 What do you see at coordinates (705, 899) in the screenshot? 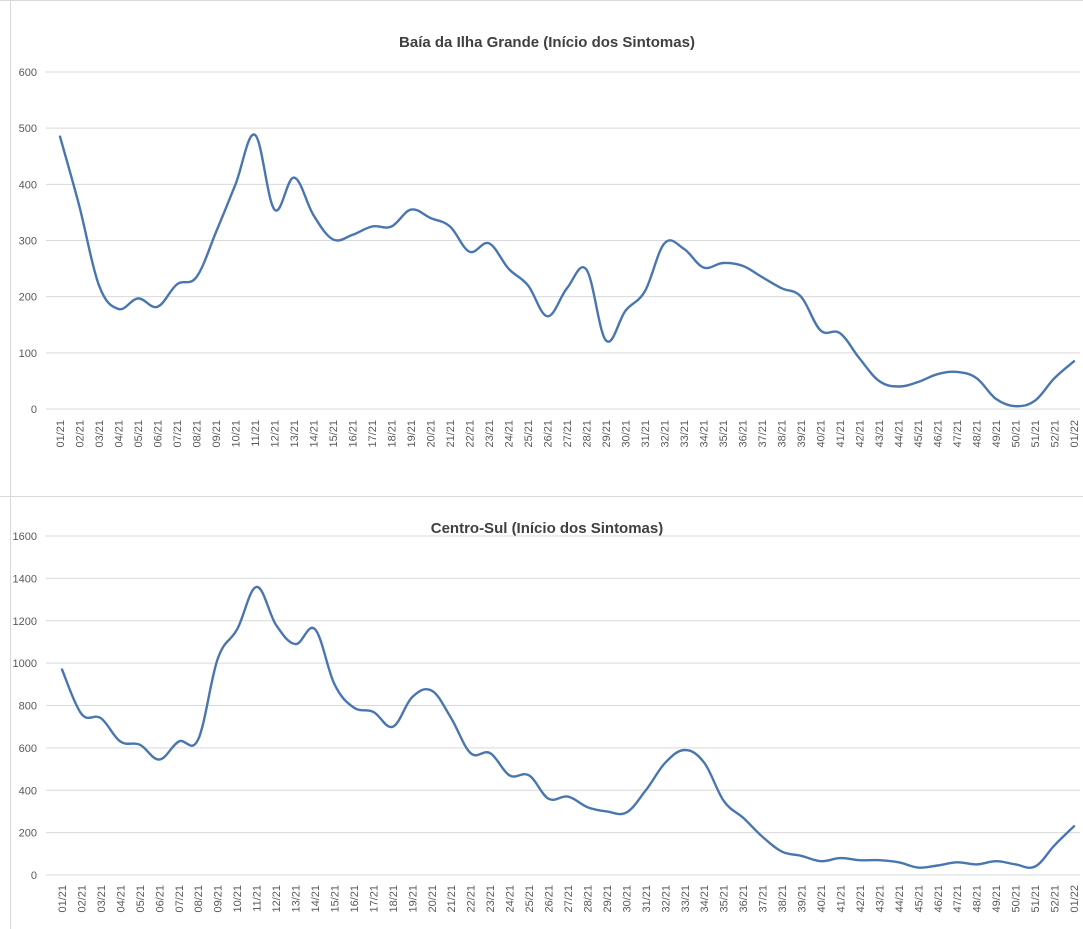
I see `x-tick-label: 34/21` at bounding box center [705, 899].